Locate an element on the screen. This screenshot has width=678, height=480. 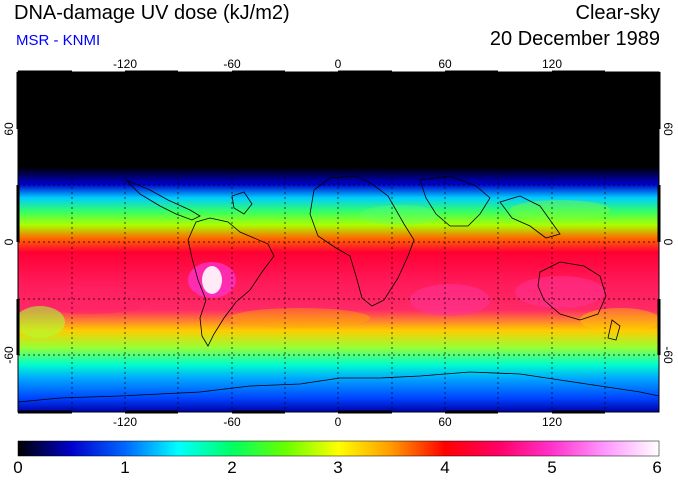
colorbar-tick: 3 is located at coordinates (338, 467).